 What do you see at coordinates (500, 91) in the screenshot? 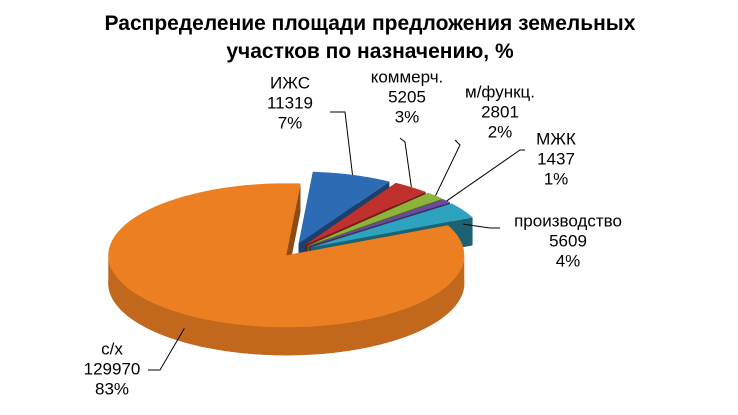
I see `category-label: м/функц.` at bounding box center [500, 91].